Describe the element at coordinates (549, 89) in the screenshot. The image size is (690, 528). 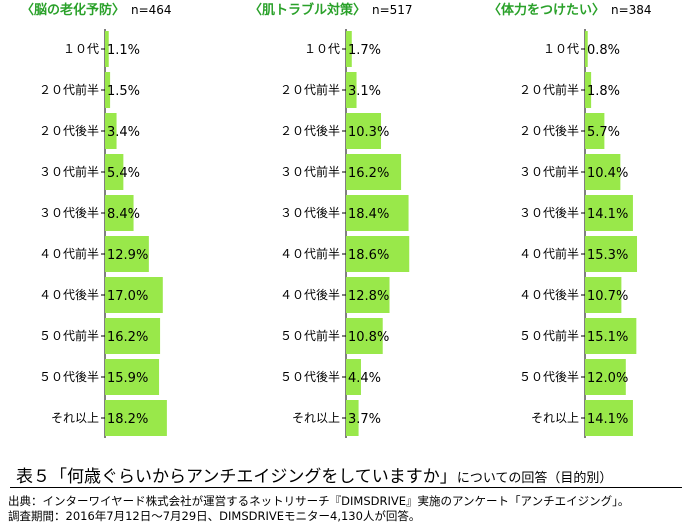
I see `panel-3-category-label: ２０代前半` at that location.